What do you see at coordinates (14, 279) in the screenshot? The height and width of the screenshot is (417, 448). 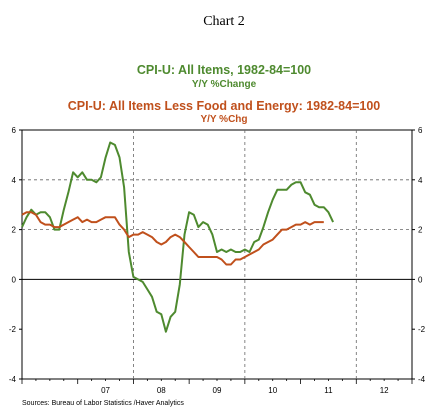 I see `y-tick-label-left: 0` at bounding box center [14, 279].